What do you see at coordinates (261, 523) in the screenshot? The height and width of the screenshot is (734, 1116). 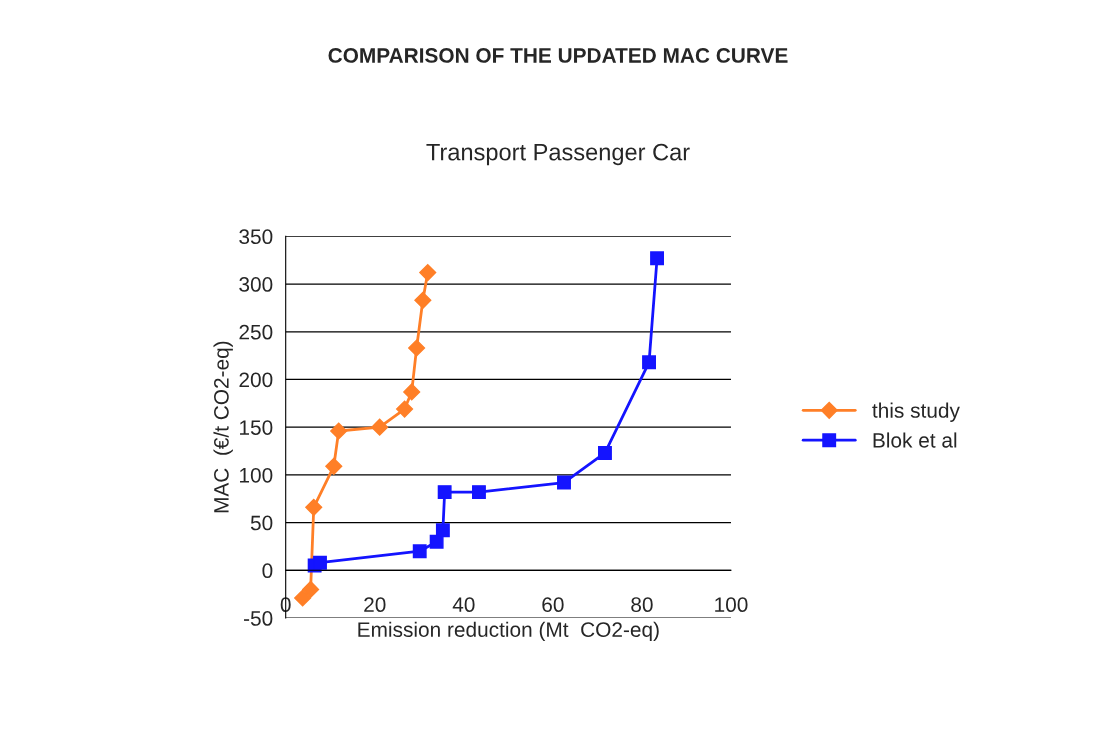 I see `y-tick-label: 50` at bounding box center [261, 523].